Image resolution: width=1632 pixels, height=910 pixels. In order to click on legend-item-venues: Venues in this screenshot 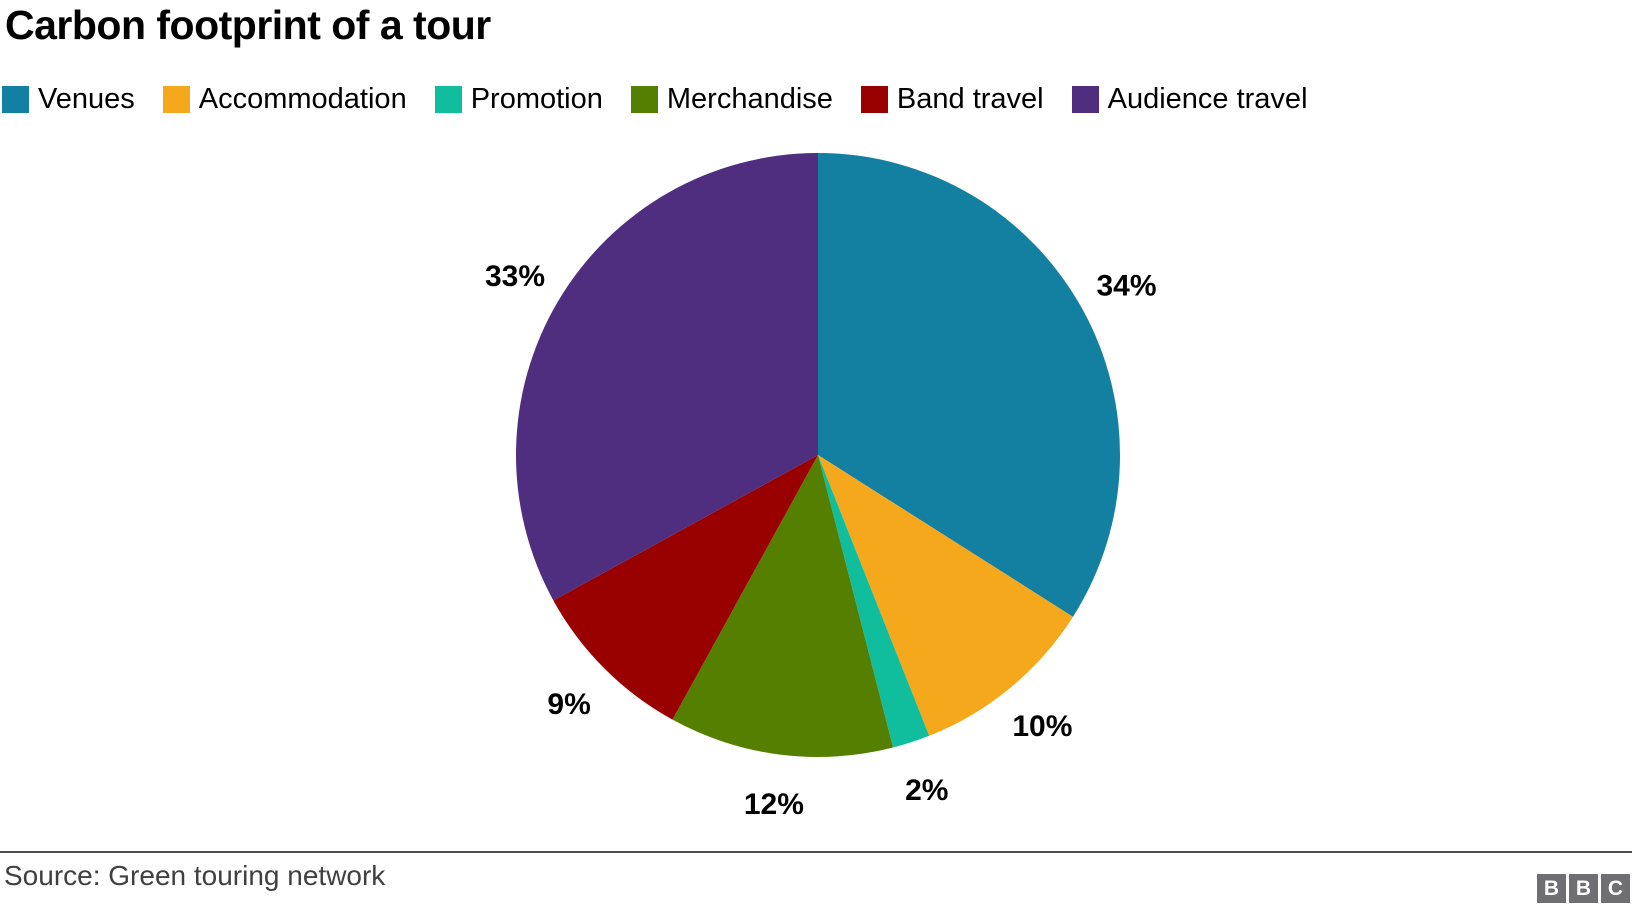, I will do `click(68, 99)`.